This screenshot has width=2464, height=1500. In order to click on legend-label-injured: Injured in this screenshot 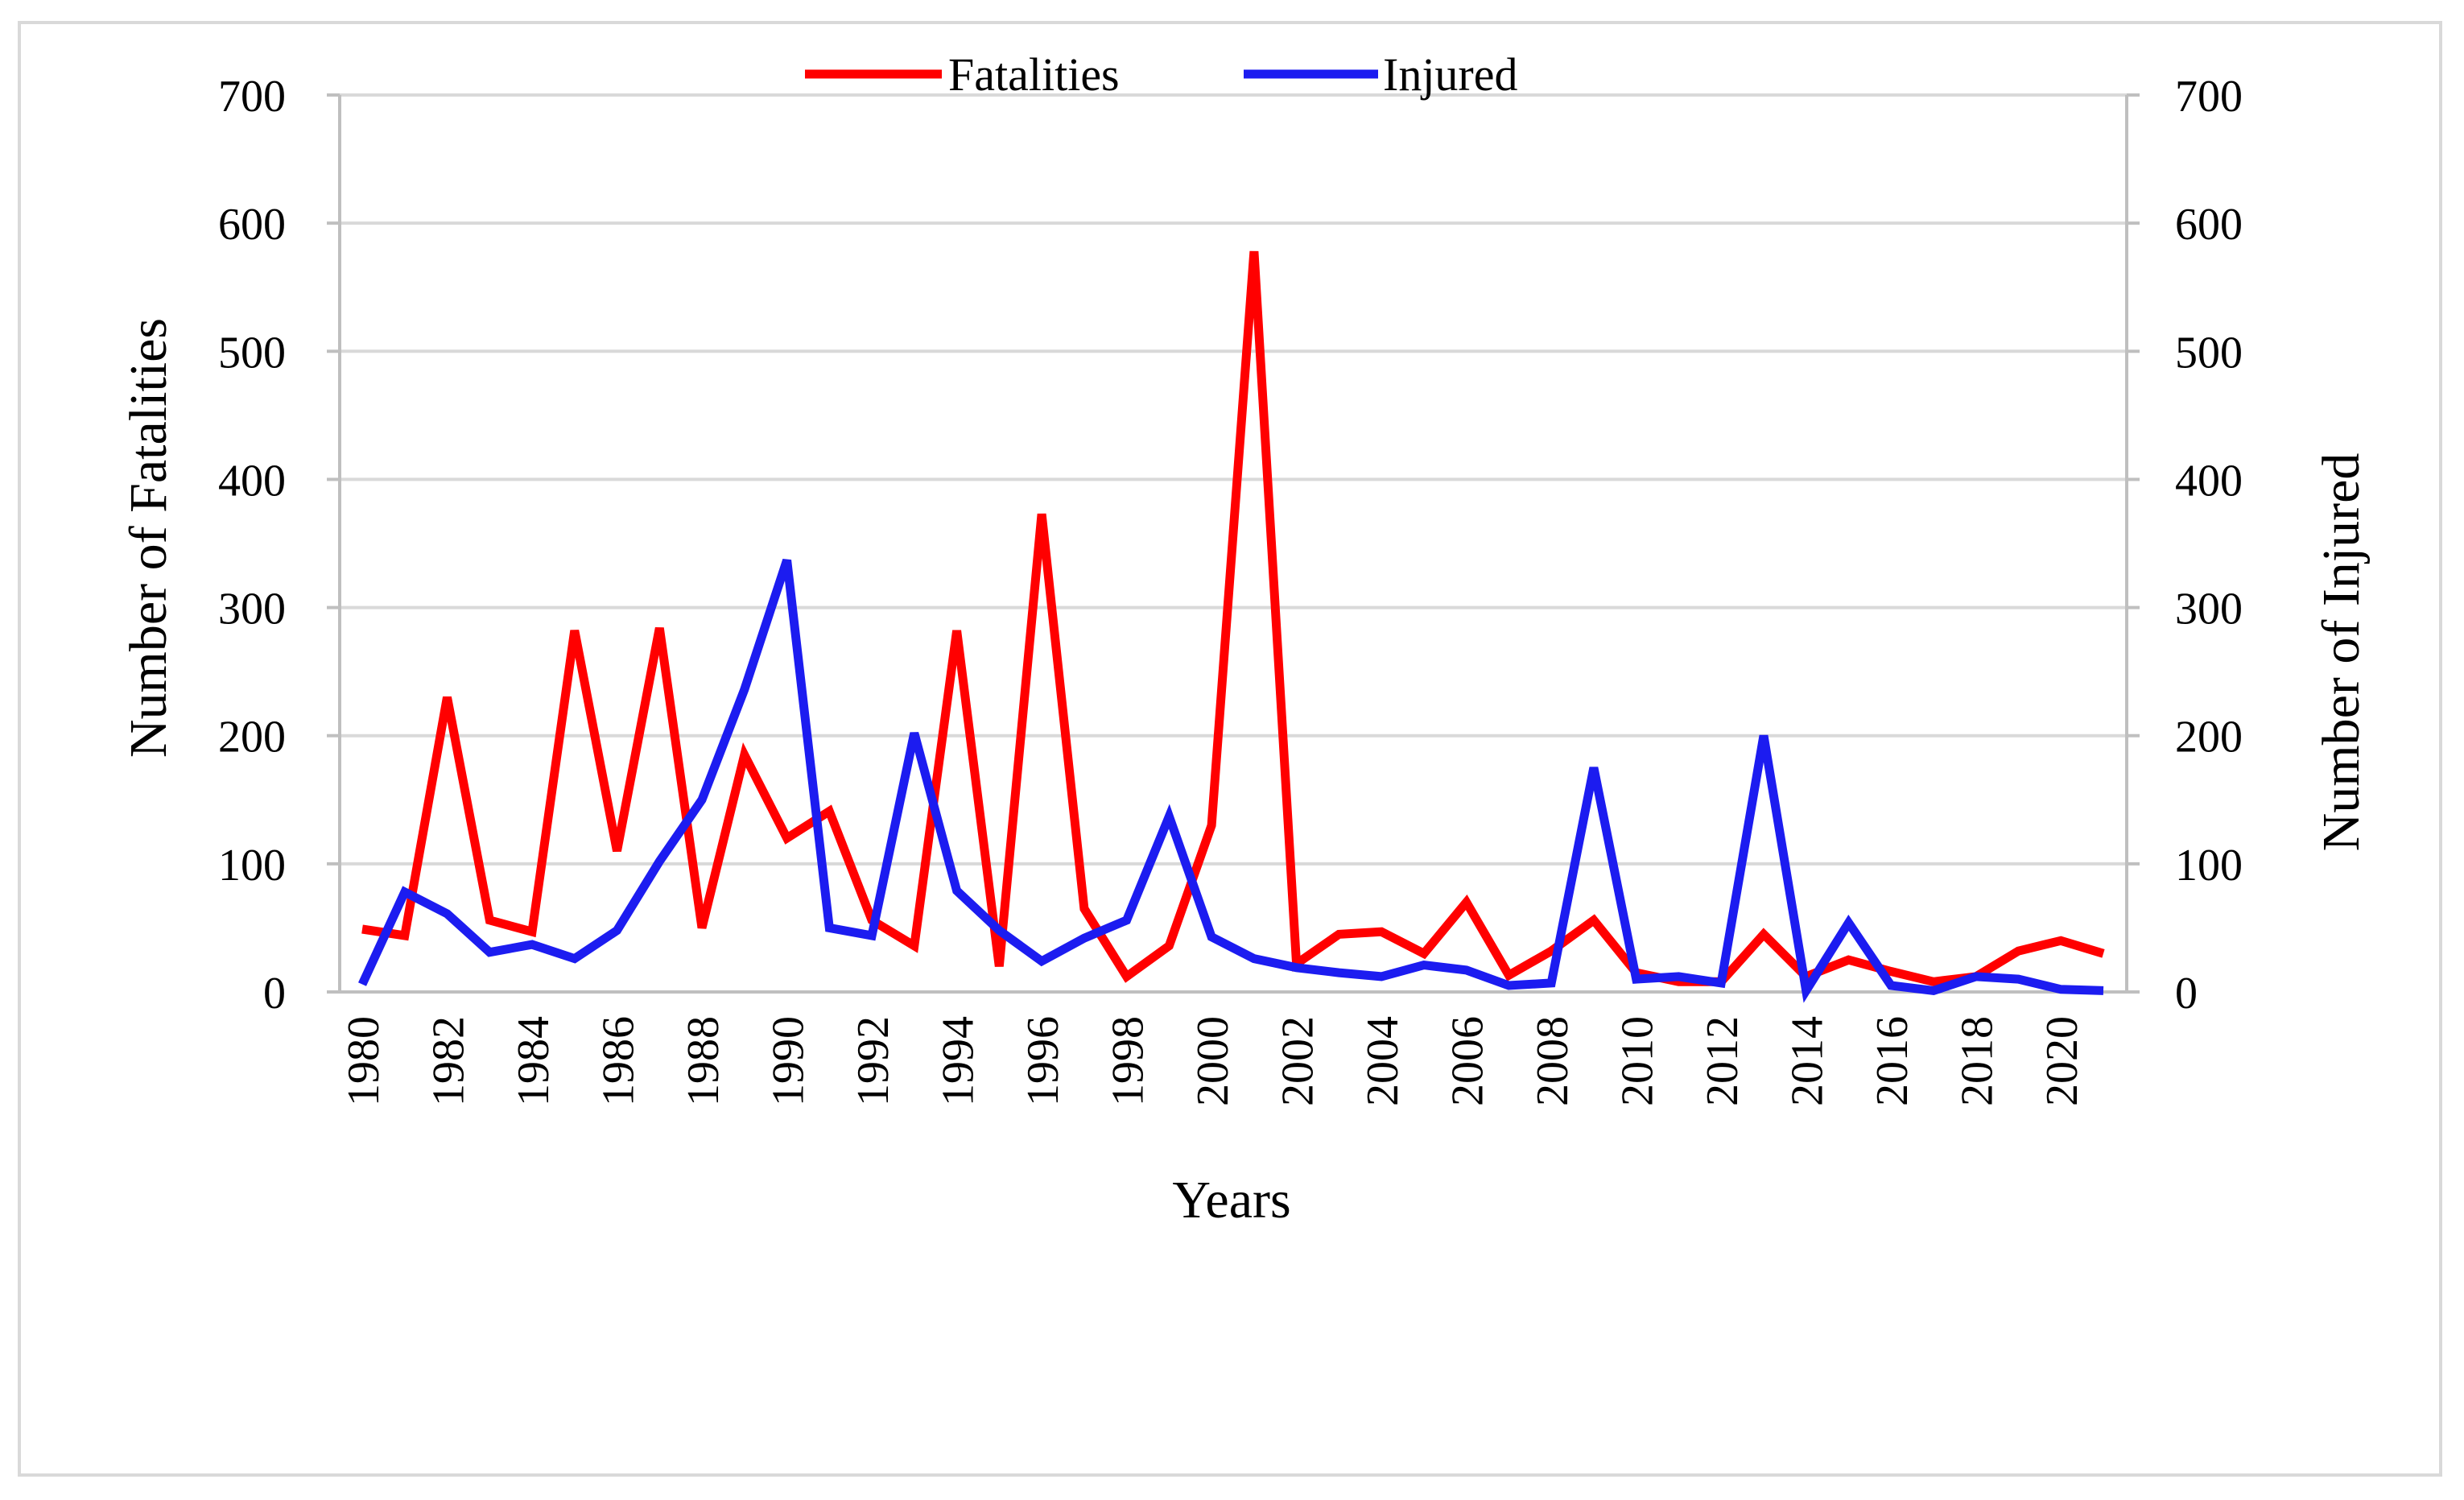, I will do `click(1450, 74)`.